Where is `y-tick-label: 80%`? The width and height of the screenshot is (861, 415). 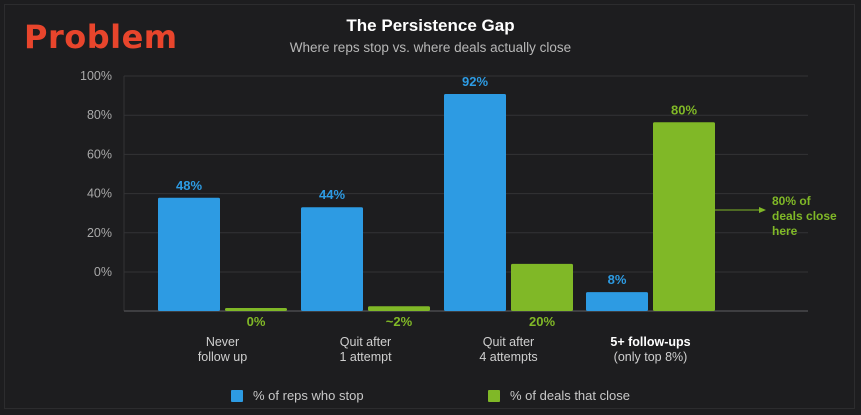
y-tick-label: 80% is located at coordinates (99, 115).